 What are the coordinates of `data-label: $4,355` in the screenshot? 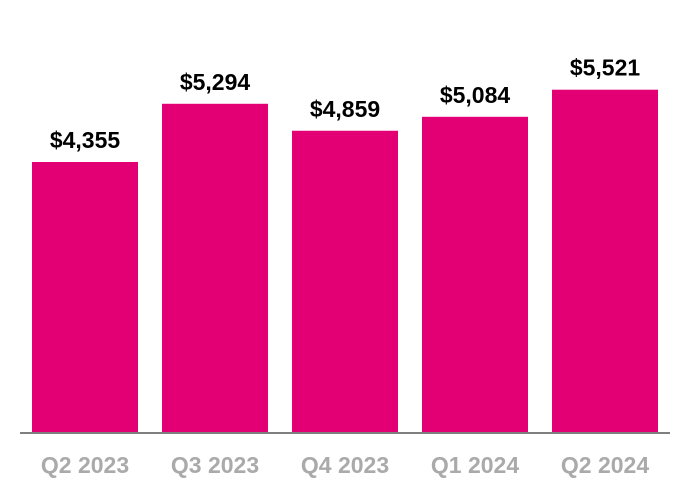 It's located at (85, 140).